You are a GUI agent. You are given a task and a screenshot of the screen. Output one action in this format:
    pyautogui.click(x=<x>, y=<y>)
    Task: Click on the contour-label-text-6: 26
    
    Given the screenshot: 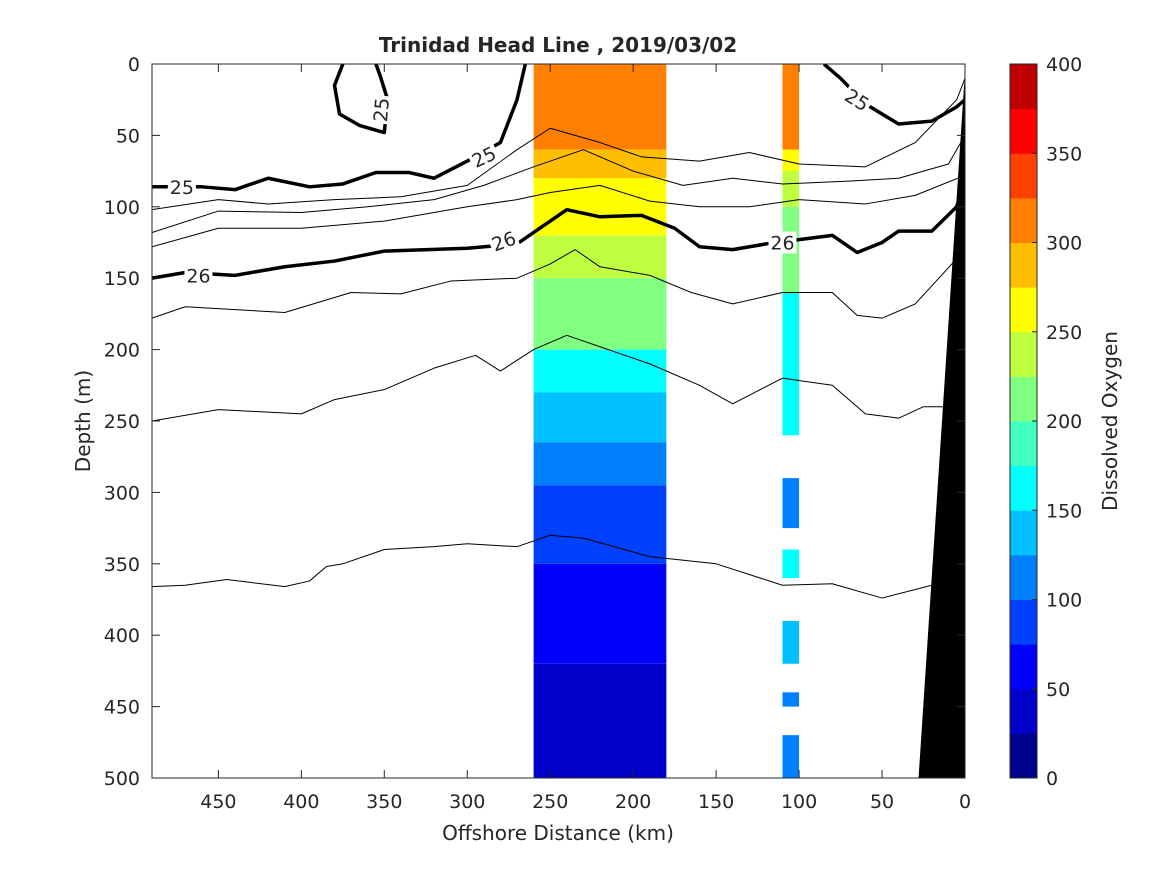 What is the action you would take?
    pyautogui.click(x=782, y=244)
    